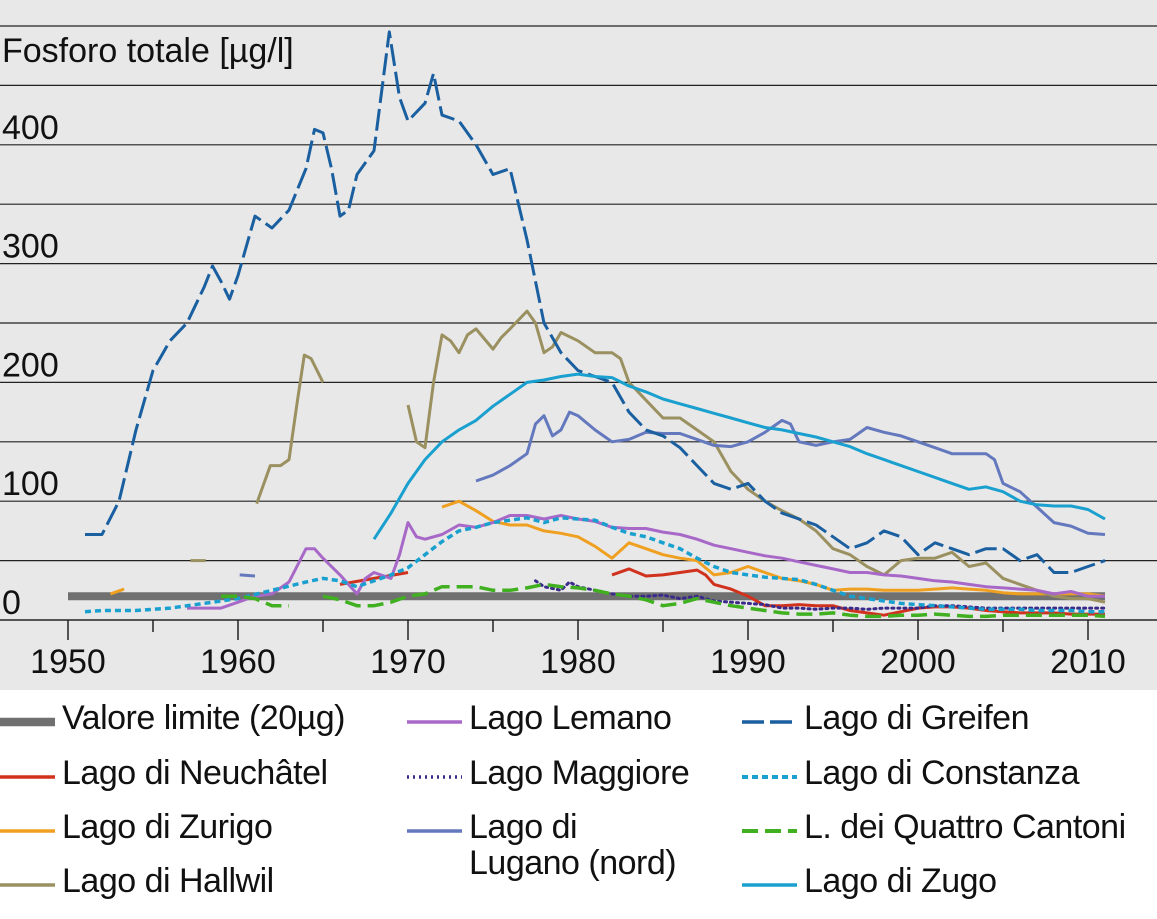 The image size is (1157, 919). What do you see at coordinates (148, 51) in the screenshot?
I see `y-axis-label: Fosforo totale [µg/l]` at bounding box center [148, 51].